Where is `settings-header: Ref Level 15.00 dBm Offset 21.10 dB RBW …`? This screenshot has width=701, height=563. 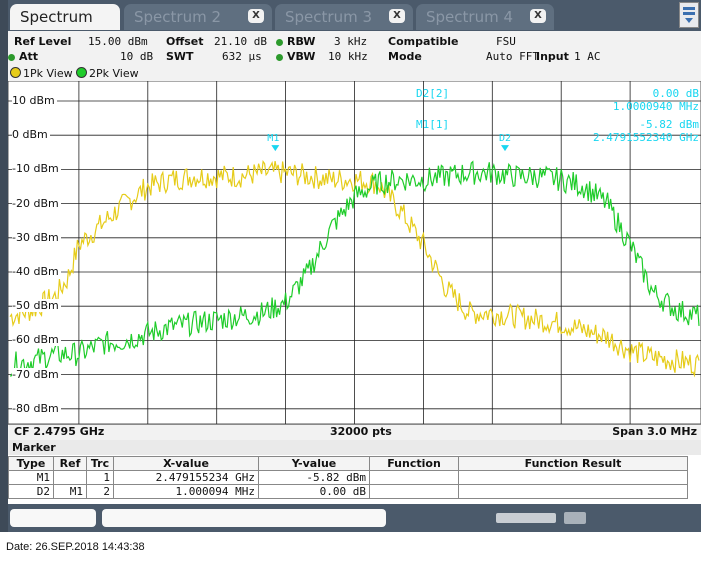 settings-header: Ref Level 15.00 dBm Offset 21.10 dB RBW … is located at coordinates (354, 48).